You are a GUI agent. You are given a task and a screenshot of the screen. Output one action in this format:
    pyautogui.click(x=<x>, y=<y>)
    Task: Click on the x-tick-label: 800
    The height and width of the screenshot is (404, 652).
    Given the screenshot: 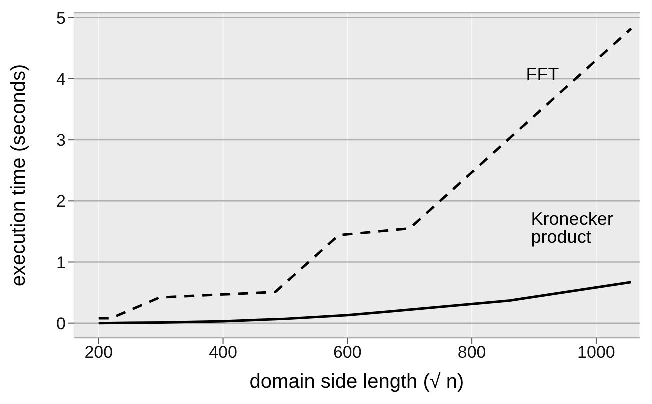 What is the action you would take?
    pyautogui.click(x=472, y=352)
    